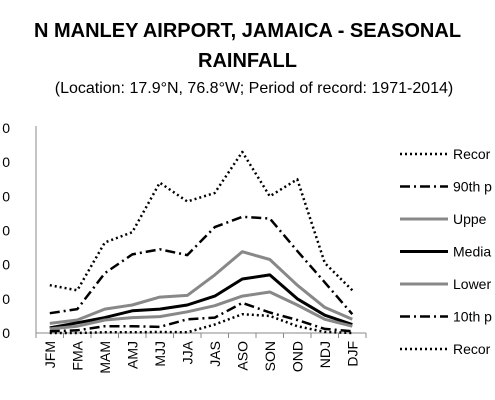 This screenshot has height=400, width=495. I want to click on x-tick-label: NDJ, so click(325, 354).